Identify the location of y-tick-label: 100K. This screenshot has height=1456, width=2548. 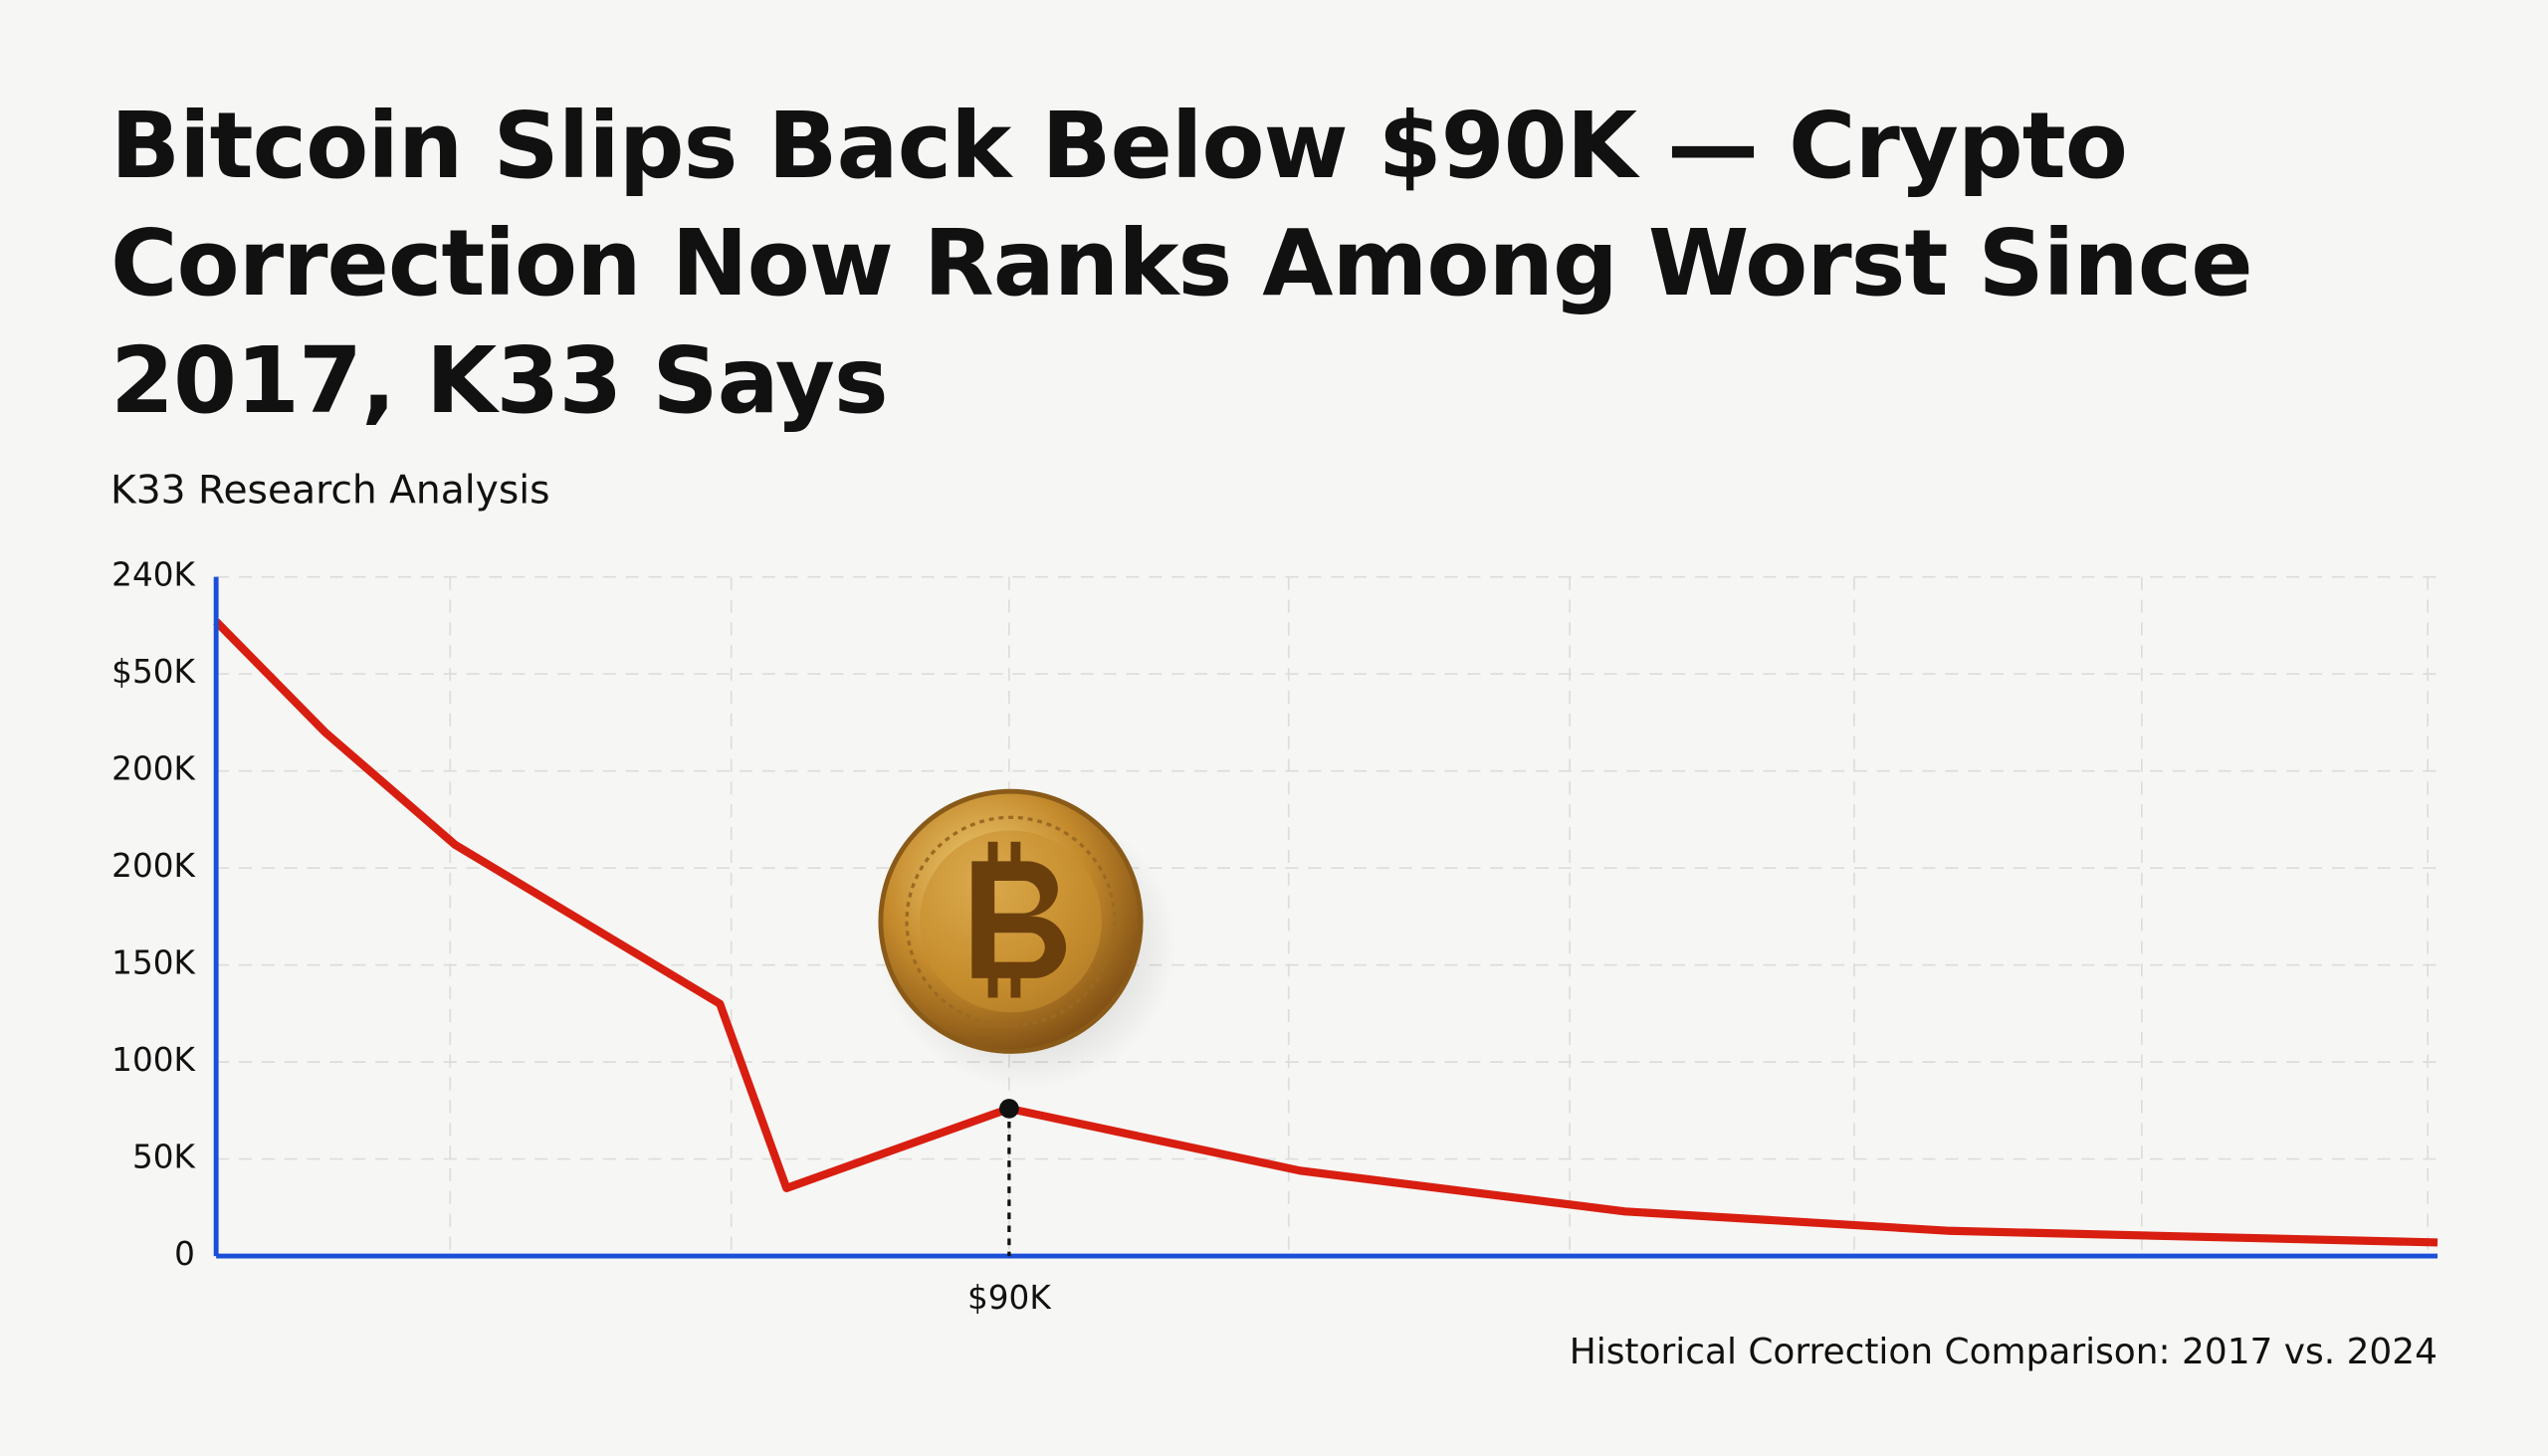
(153, 1060).